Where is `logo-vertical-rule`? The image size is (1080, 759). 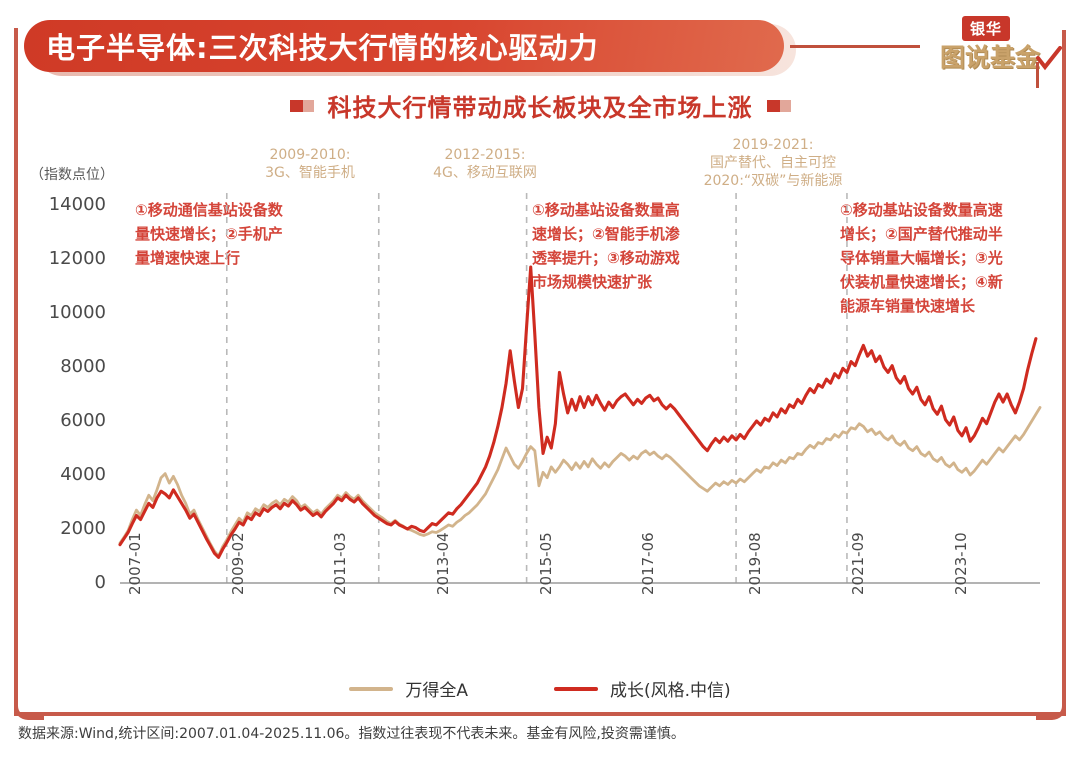
logo-vertical-rule is located at coordinates (1037, 75).